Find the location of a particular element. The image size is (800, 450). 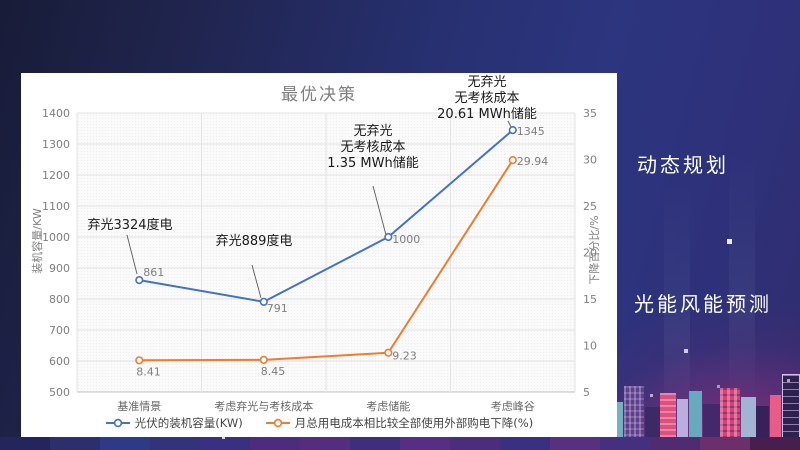

annotation-line: 1.35 MWh储能 is located at coordinates (373, 163).